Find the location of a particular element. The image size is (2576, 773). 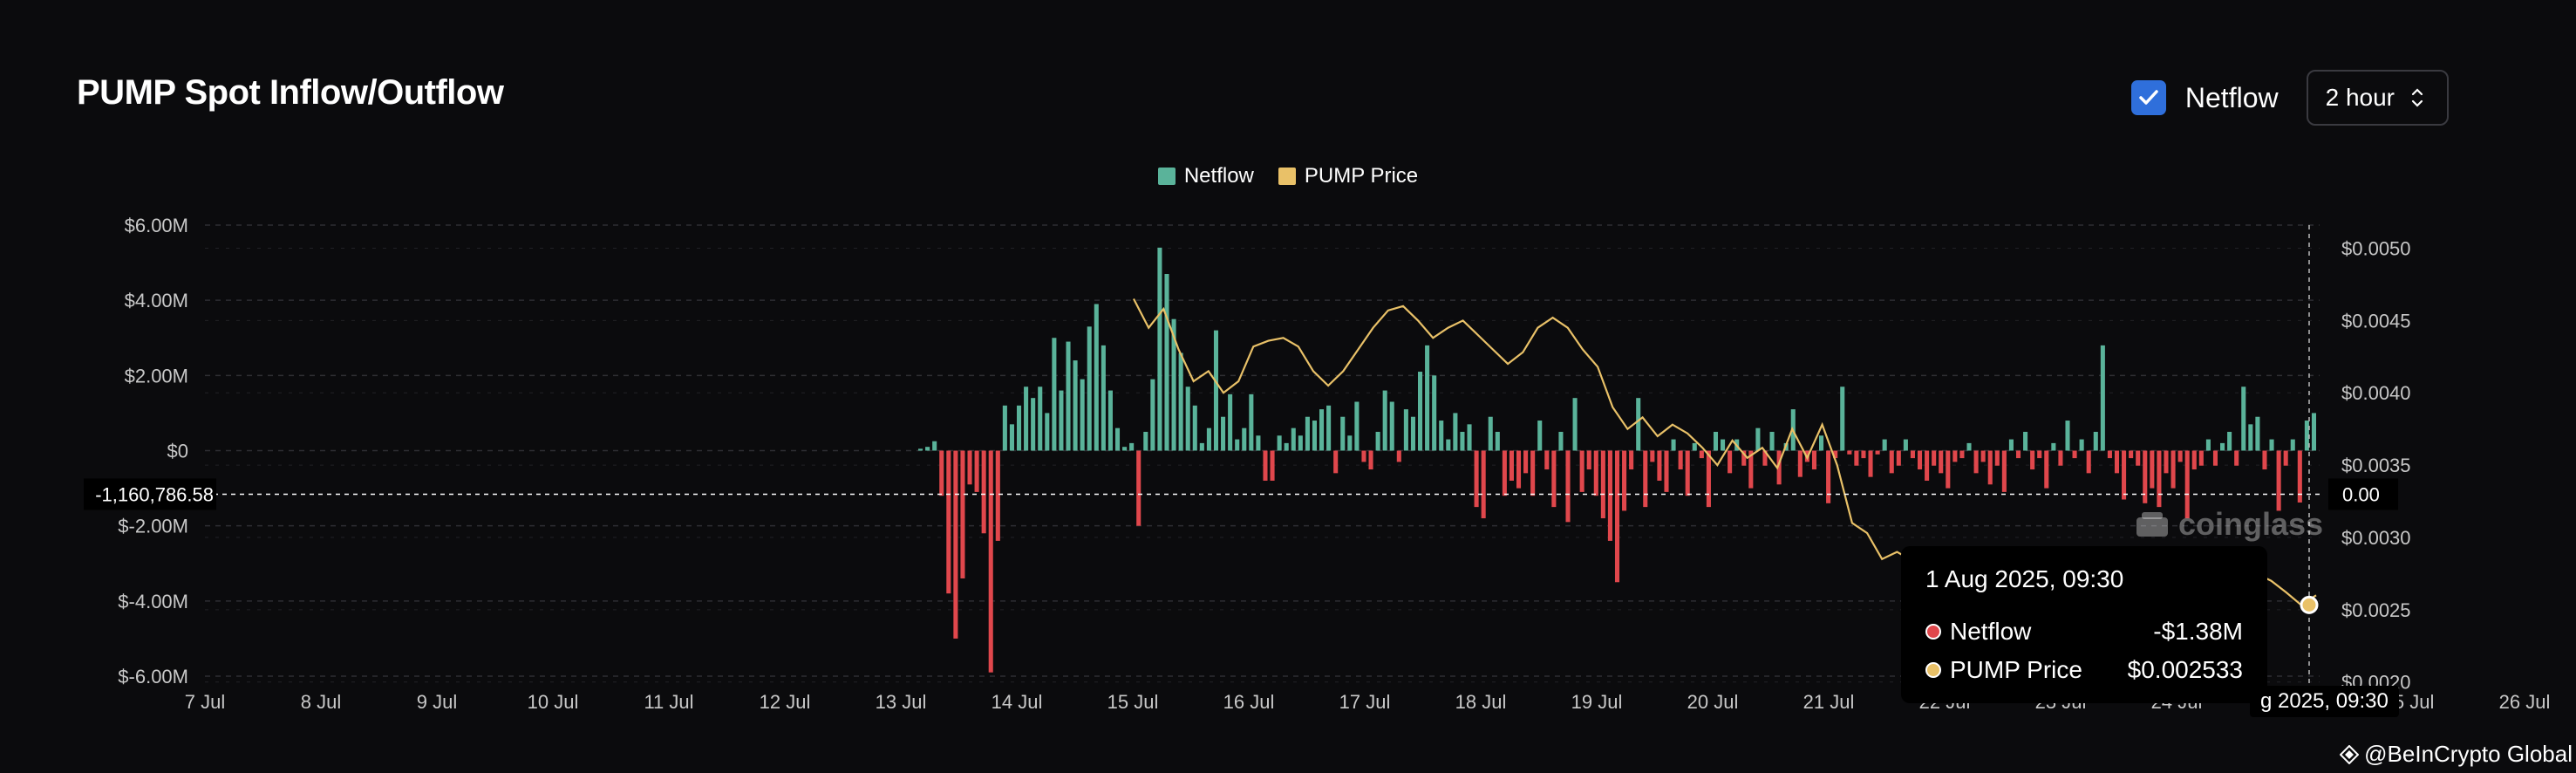

y-right-tick-label: $0.0030 is located at coordinates (2376, 538).